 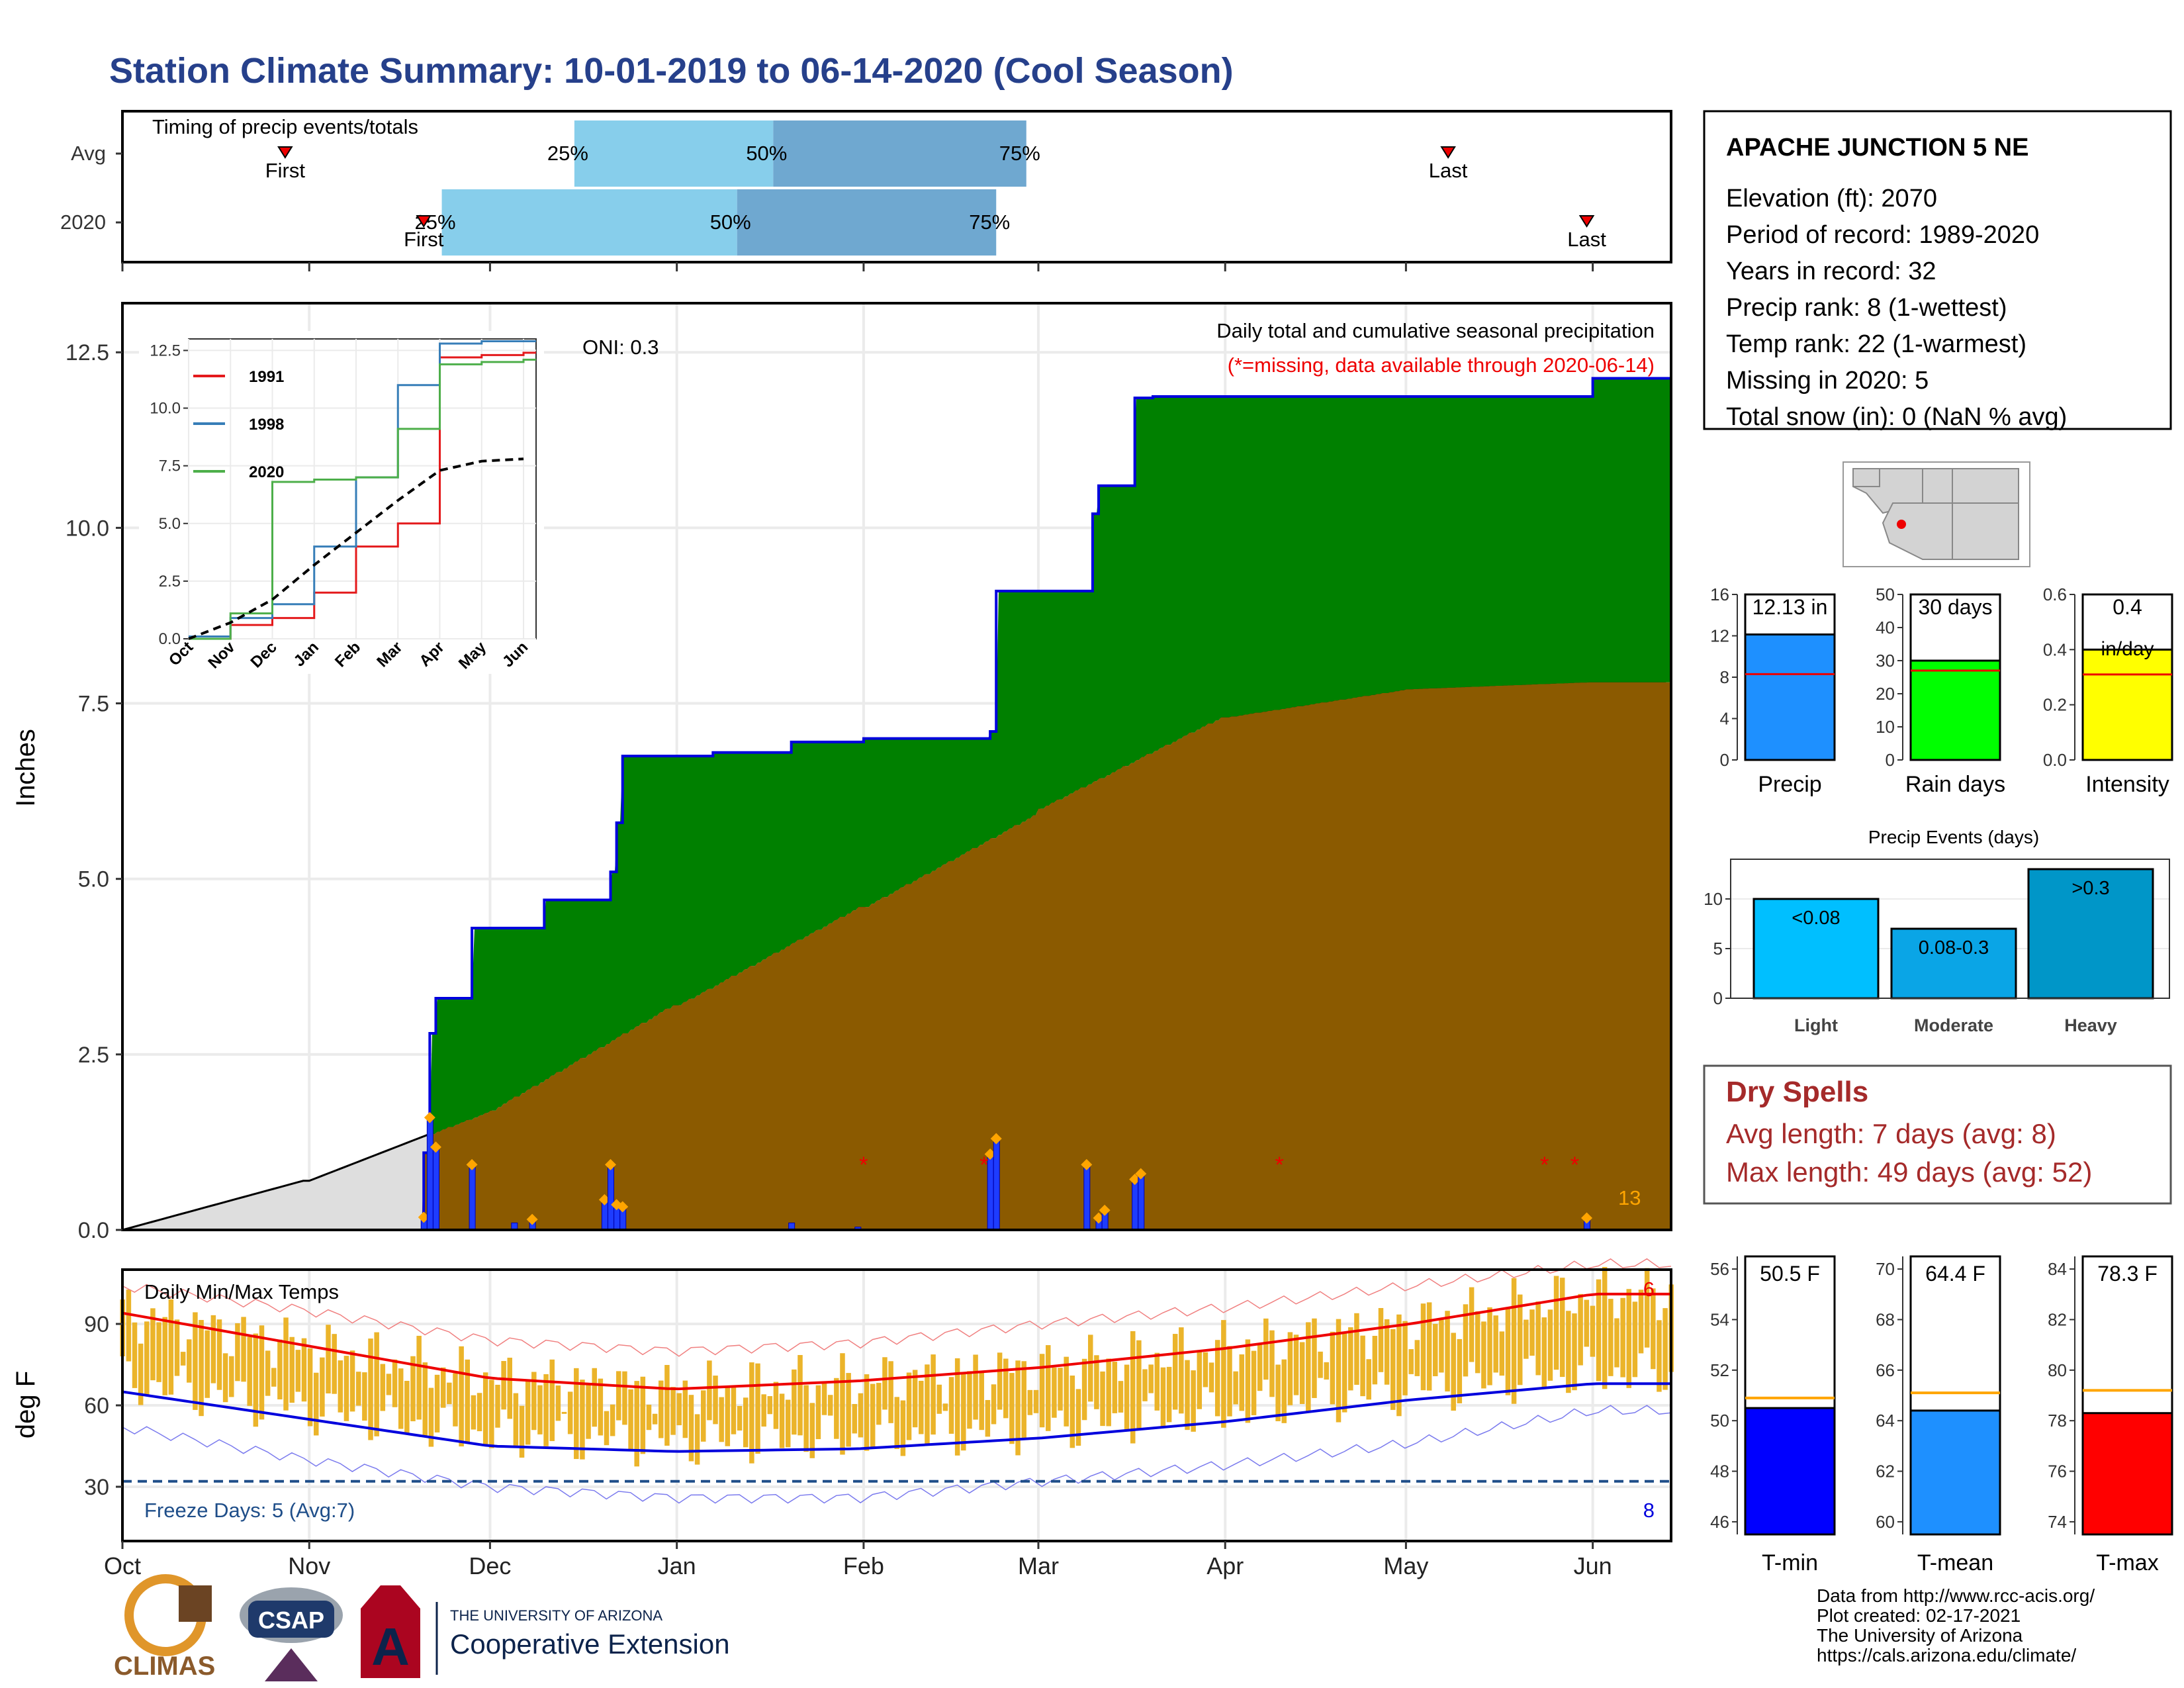 What do you see at coordinates (1885, 1471) in the screenshot?
I see `temp-bar-tick-label: 62` at bounding box center [1885, 1471].